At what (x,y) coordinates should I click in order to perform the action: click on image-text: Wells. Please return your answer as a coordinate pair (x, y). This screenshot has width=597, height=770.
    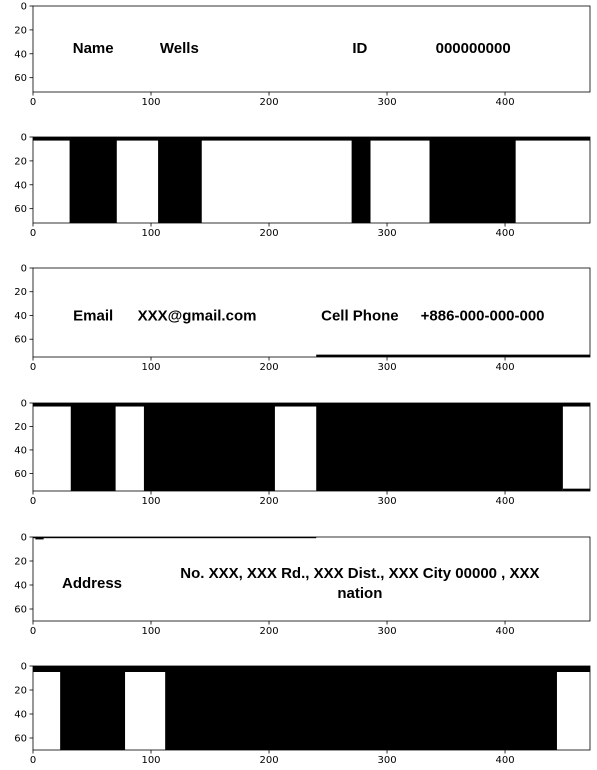
    Looking at the image, I should click on (179, 48).